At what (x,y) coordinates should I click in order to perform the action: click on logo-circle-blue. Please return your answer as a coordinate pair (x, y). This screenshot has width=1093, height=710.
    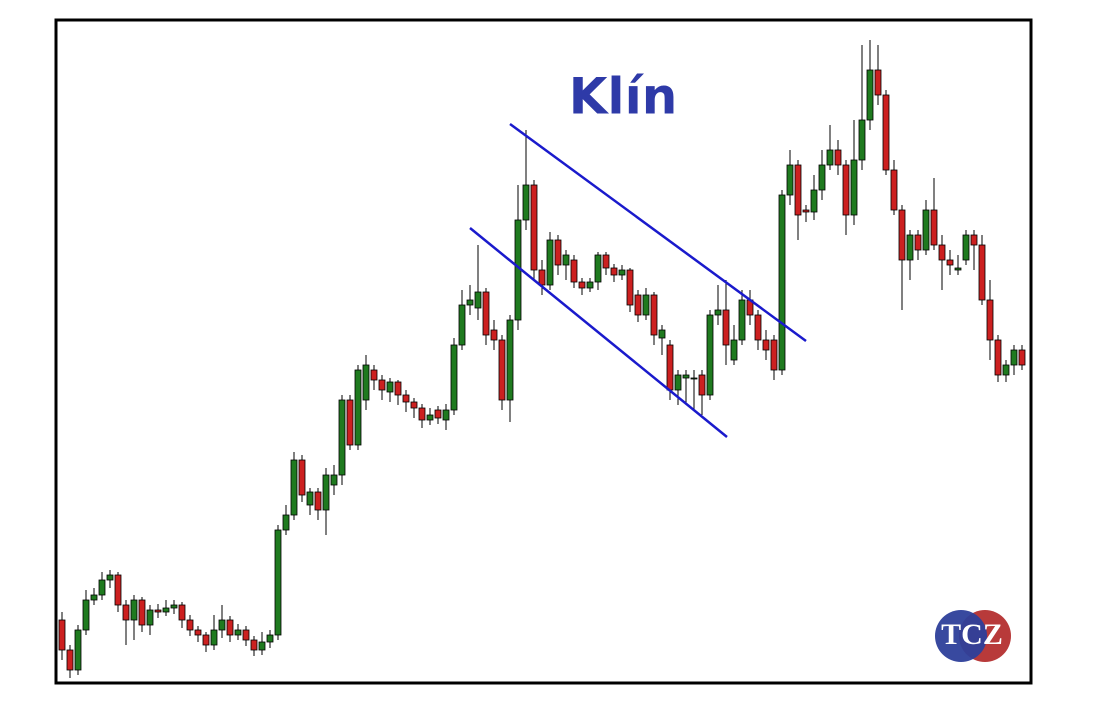
    Looking at the image, I should click on (961, 636).